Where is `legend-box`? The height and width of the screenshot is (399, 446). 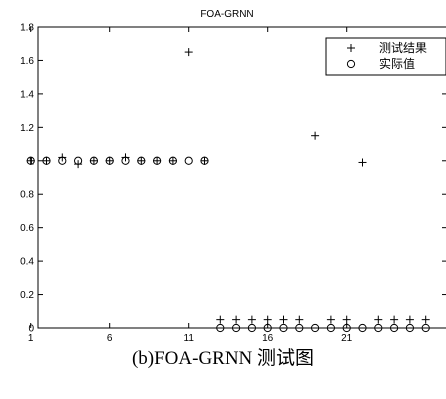
legend-box is located at coordinates (385, 56).